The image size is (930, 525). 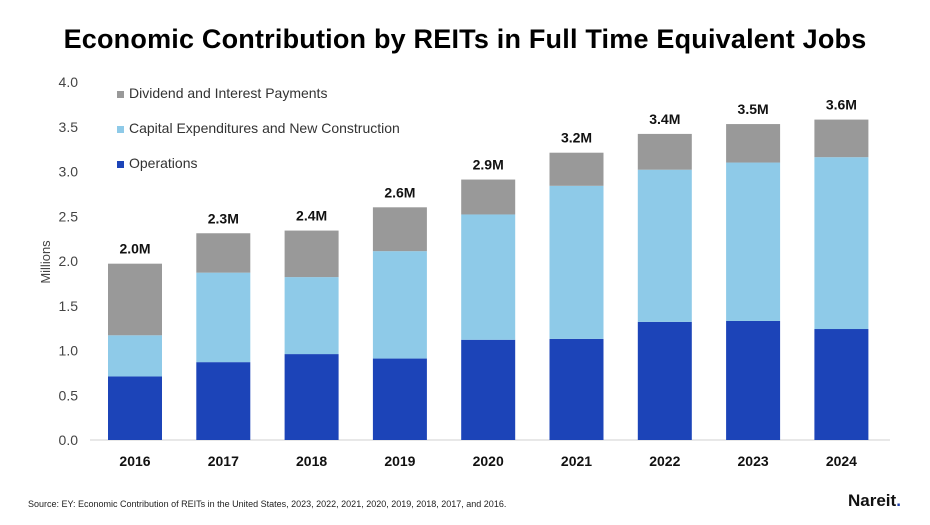 What do you see at coordinates (69, 127) in the screenshot?
I see `y-tick-label: 3.5` at bounding box center [69, 127].